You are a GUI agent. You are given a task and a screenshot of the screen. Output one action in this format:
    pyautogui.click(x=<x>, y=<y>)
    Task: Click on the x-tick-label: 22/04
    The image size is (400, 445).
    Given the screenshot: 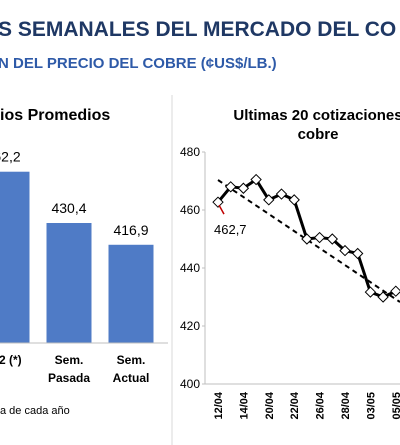 What is the action you would take?
    pyautogui.click(x=295, y=405)
    